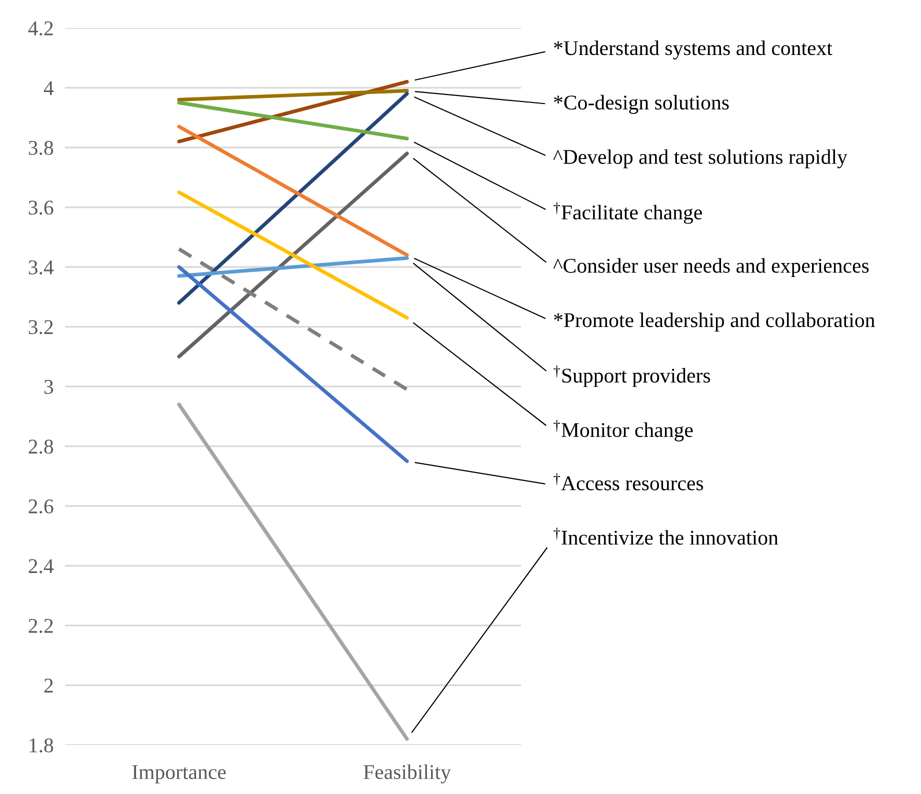 This screenshot has height=794, width=921. I want to click on text: $^{†}$Monitor change, so click(623, 431).